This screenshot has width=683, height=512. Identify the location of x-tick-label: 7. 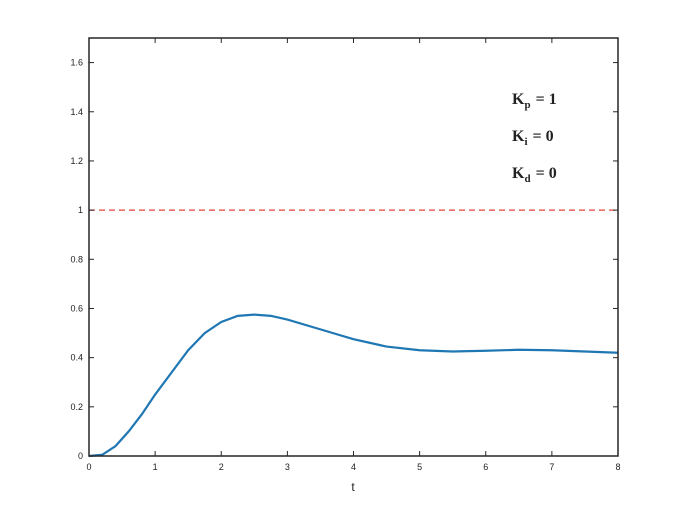
(551, 467).